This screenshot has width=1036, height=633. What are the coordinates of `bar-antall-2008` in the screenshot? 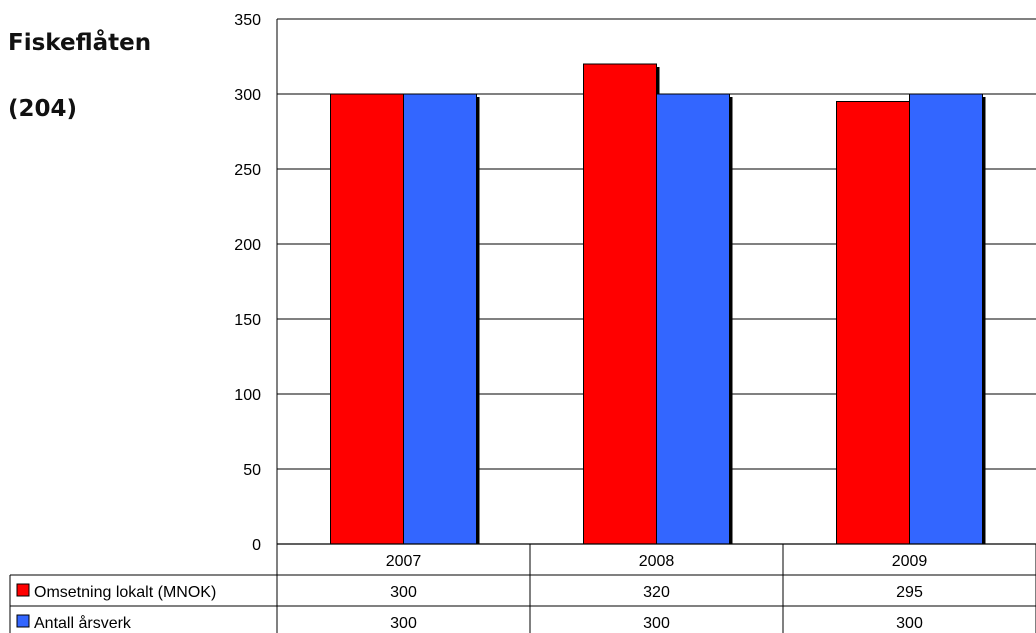 It's located at (693, 319).